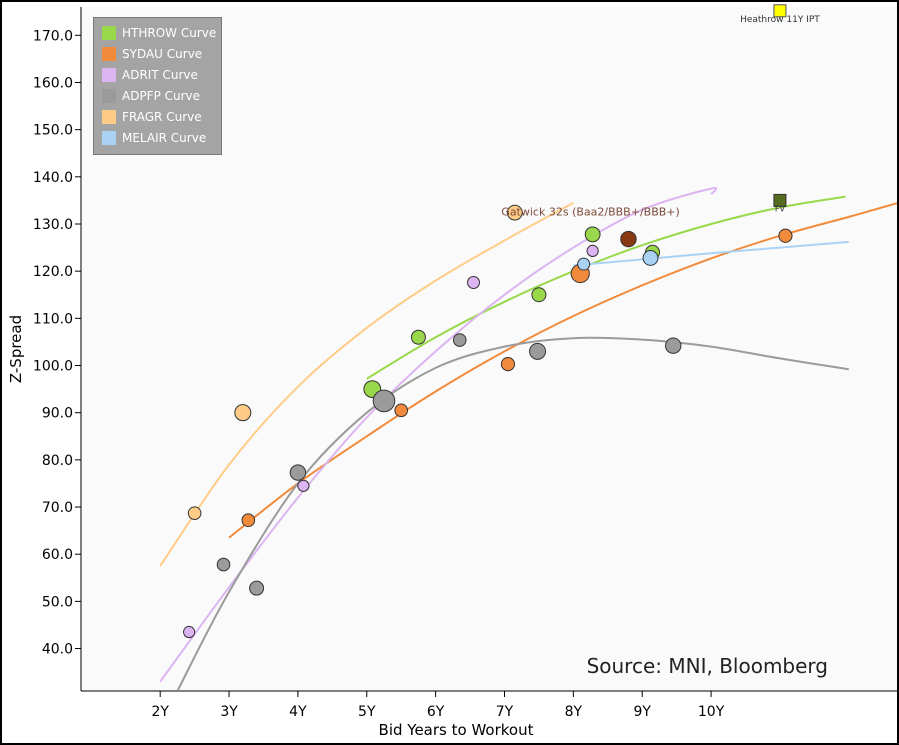 Image resolution: width=899 pixels, height=745 pixels. I want to click on annotation-label: FV, so click(780, 209).